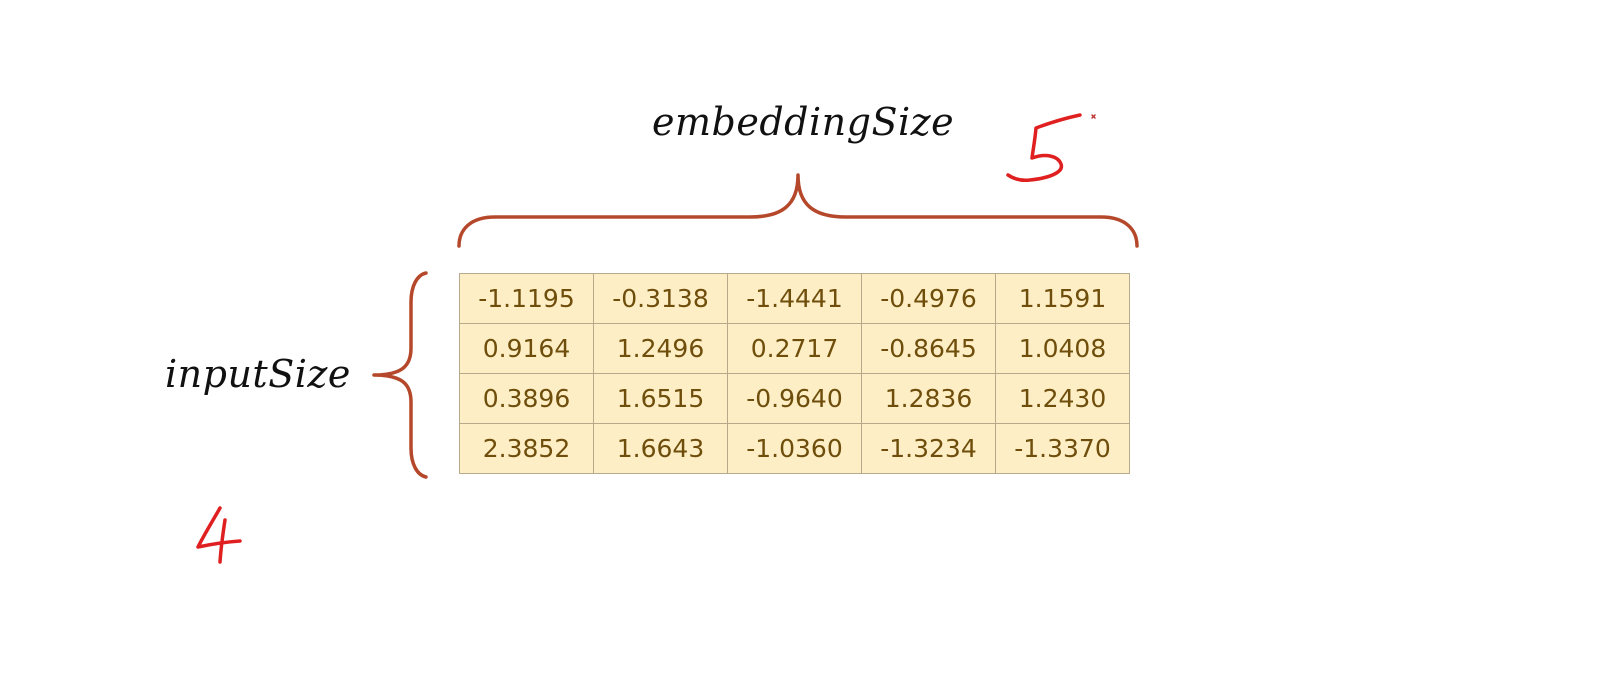 The image size is (1609, 679). I want to click on matrix-cell: -0.9640, so click(794, 398).